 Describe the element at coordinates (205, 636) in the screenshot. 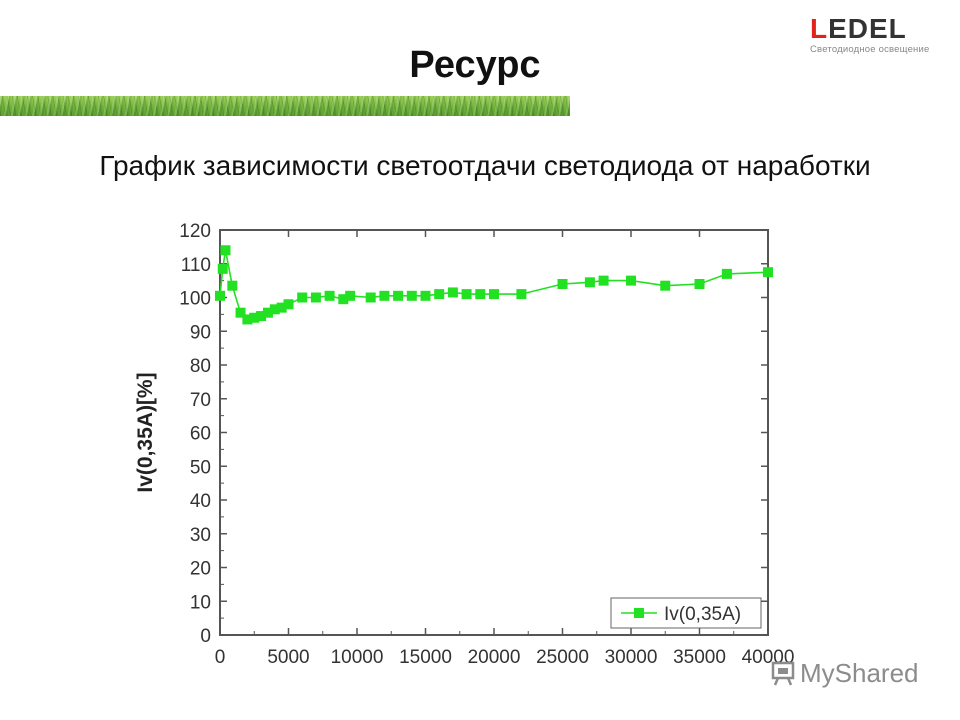

I see `y-tick-label: 0` at that location.